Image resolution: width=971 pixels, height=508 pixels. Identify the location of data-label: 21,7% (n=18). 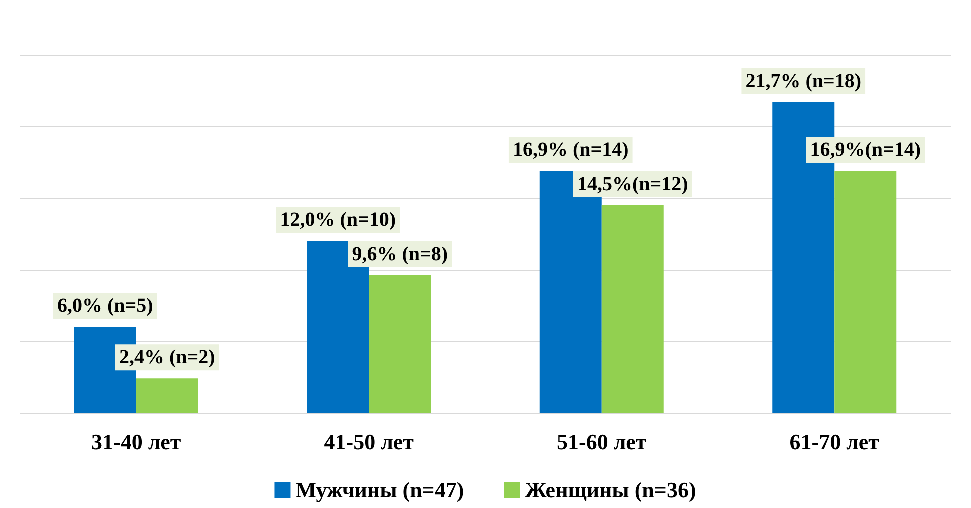
(804, 81).